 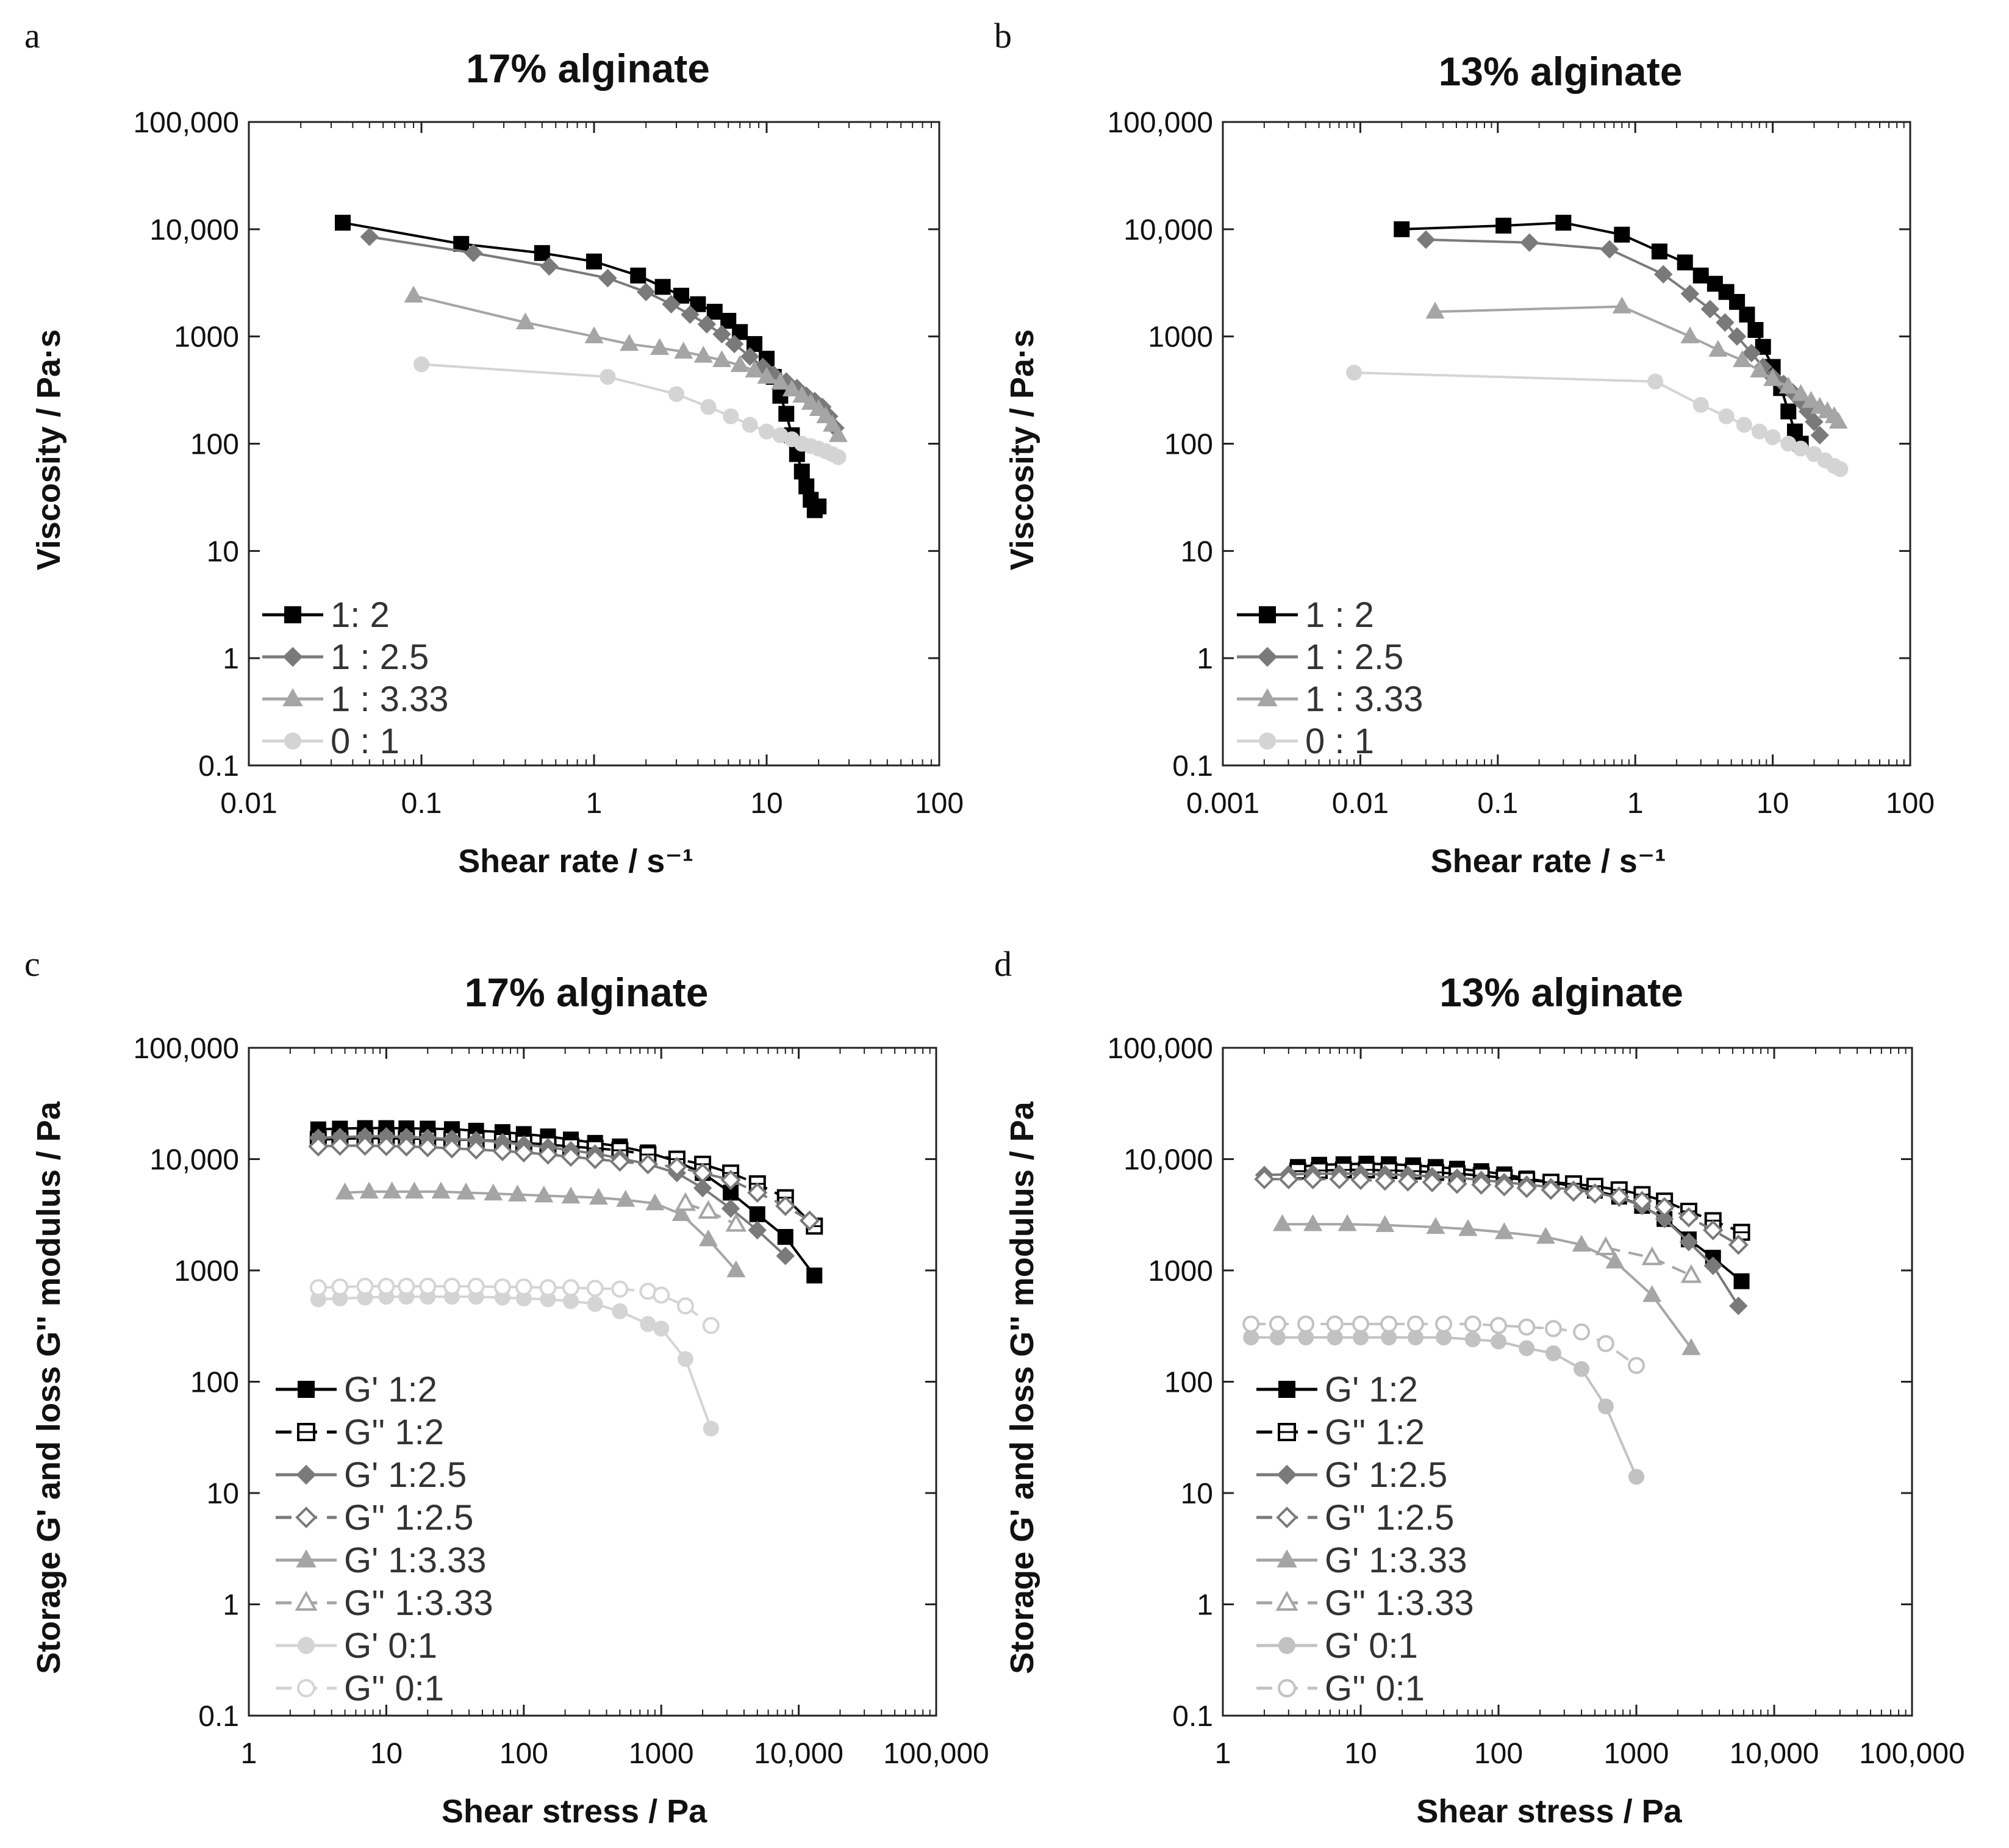 I want to click on legend-item: G' 0:1, so click(x=1337, y=1646).